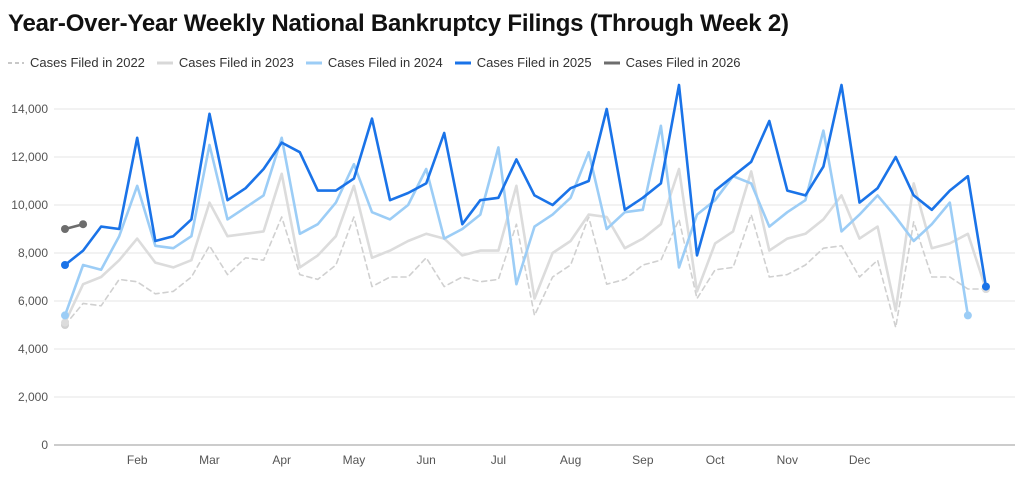  I want to click on x-tick-label-apr: Apr, so click(281, 460).